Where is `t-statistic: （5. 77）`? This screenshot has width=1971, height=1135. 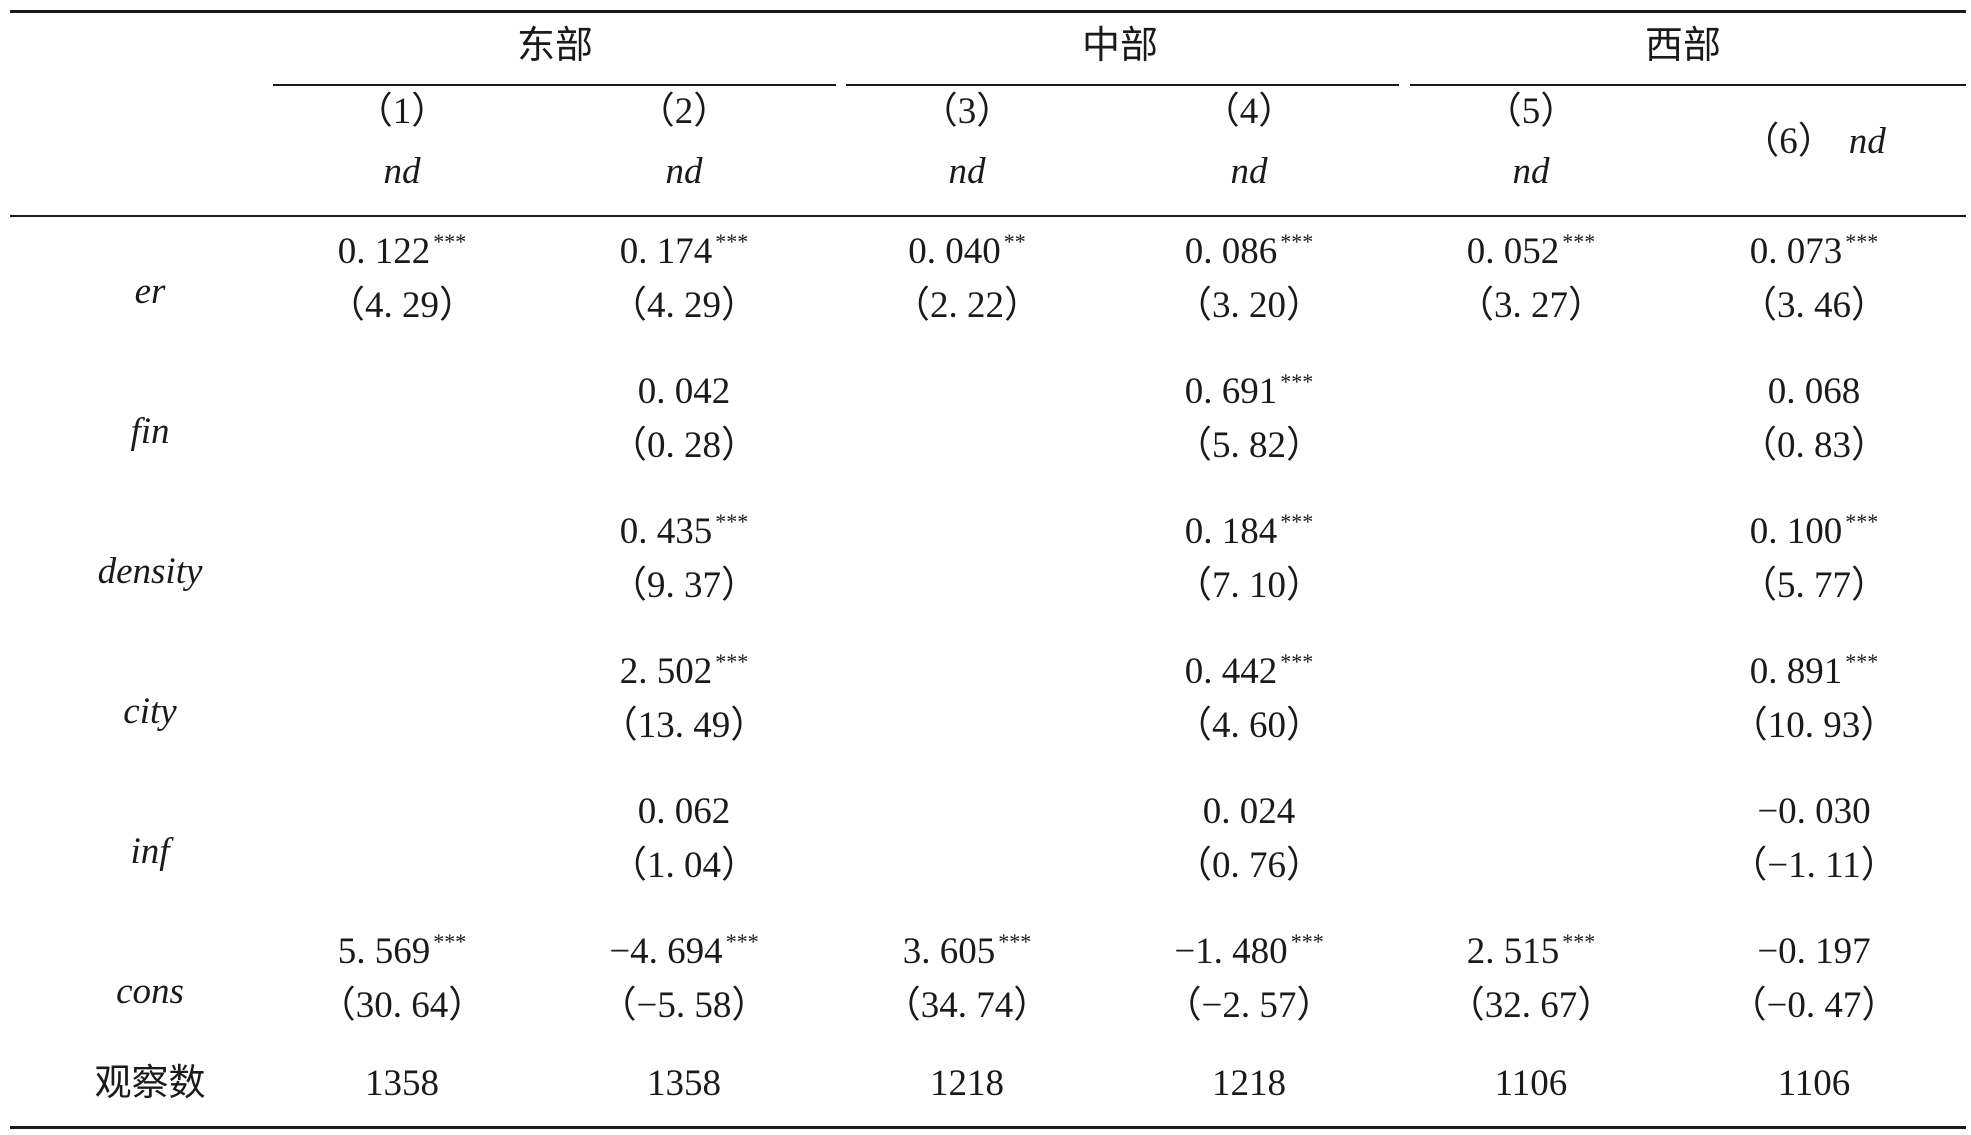 t-statistic: （5. 77） is located at coordinates (1814, 585).